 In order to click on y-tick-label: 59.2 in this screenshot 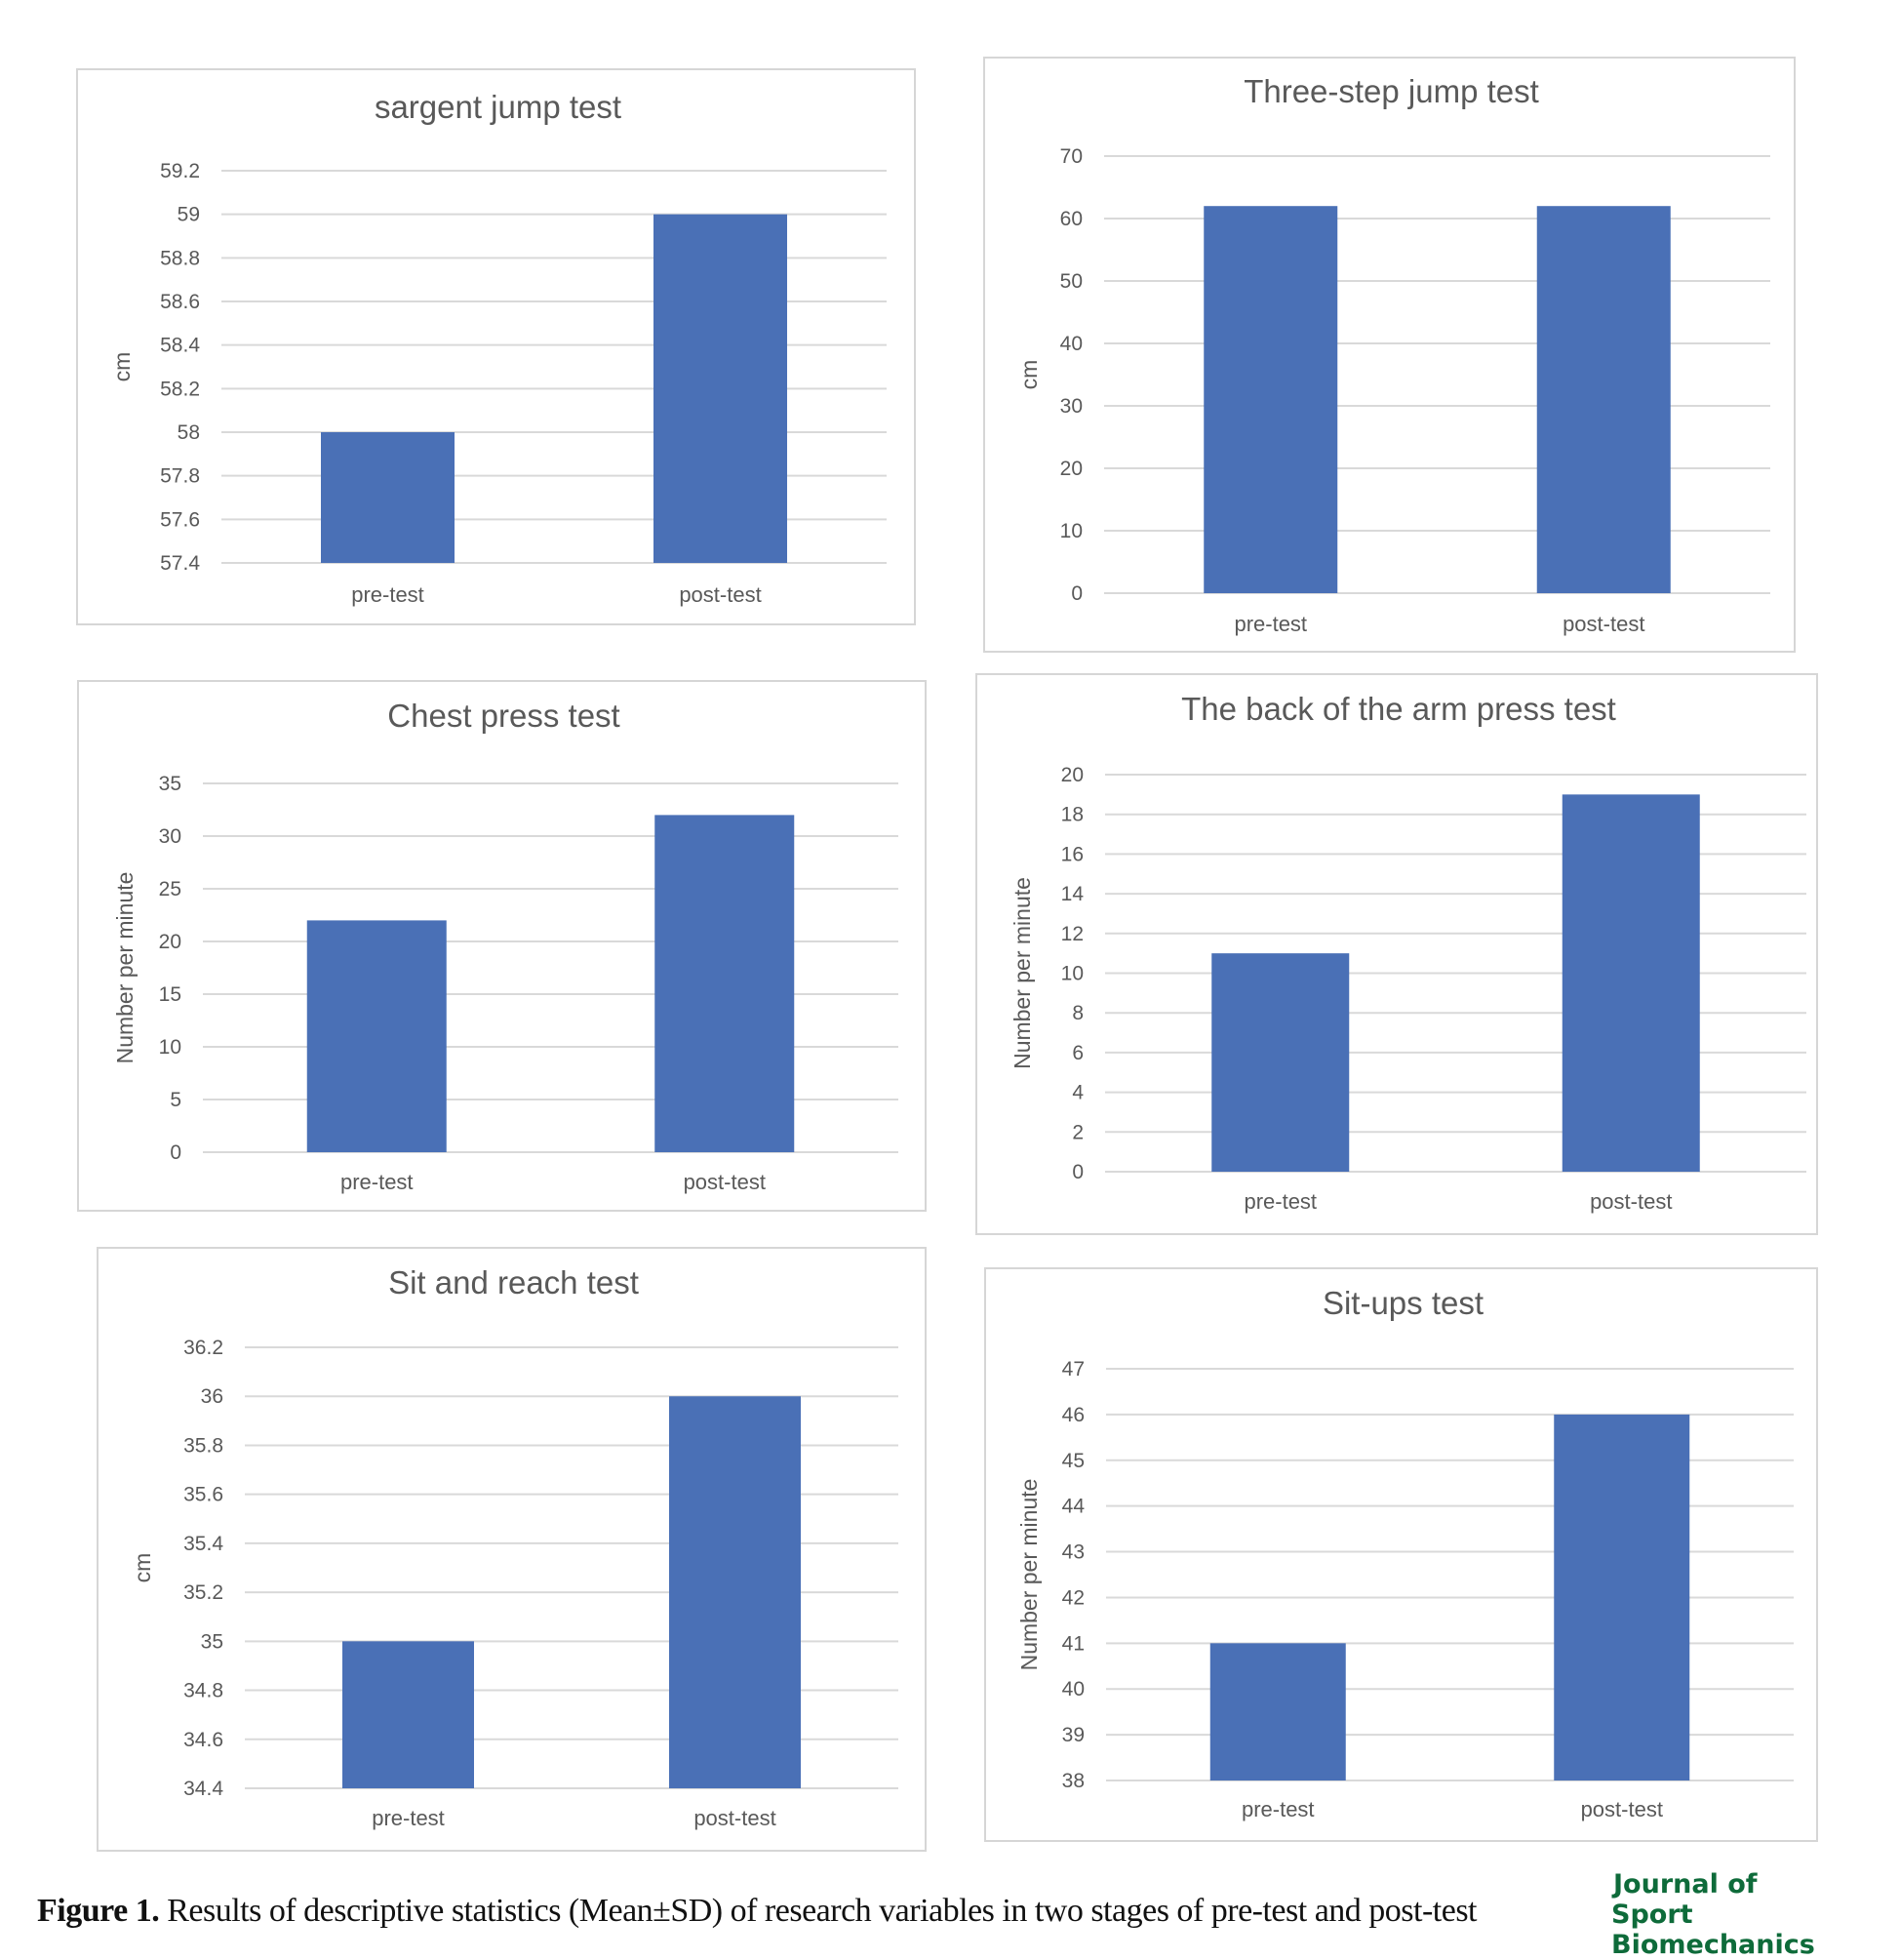, I will do `click(180, 171)`.